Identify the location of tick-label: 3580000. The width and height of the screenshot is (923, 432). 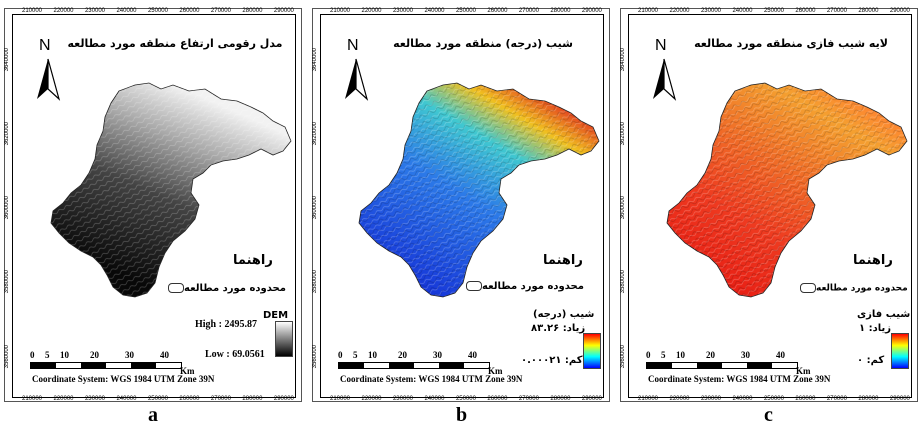
(315, 282).